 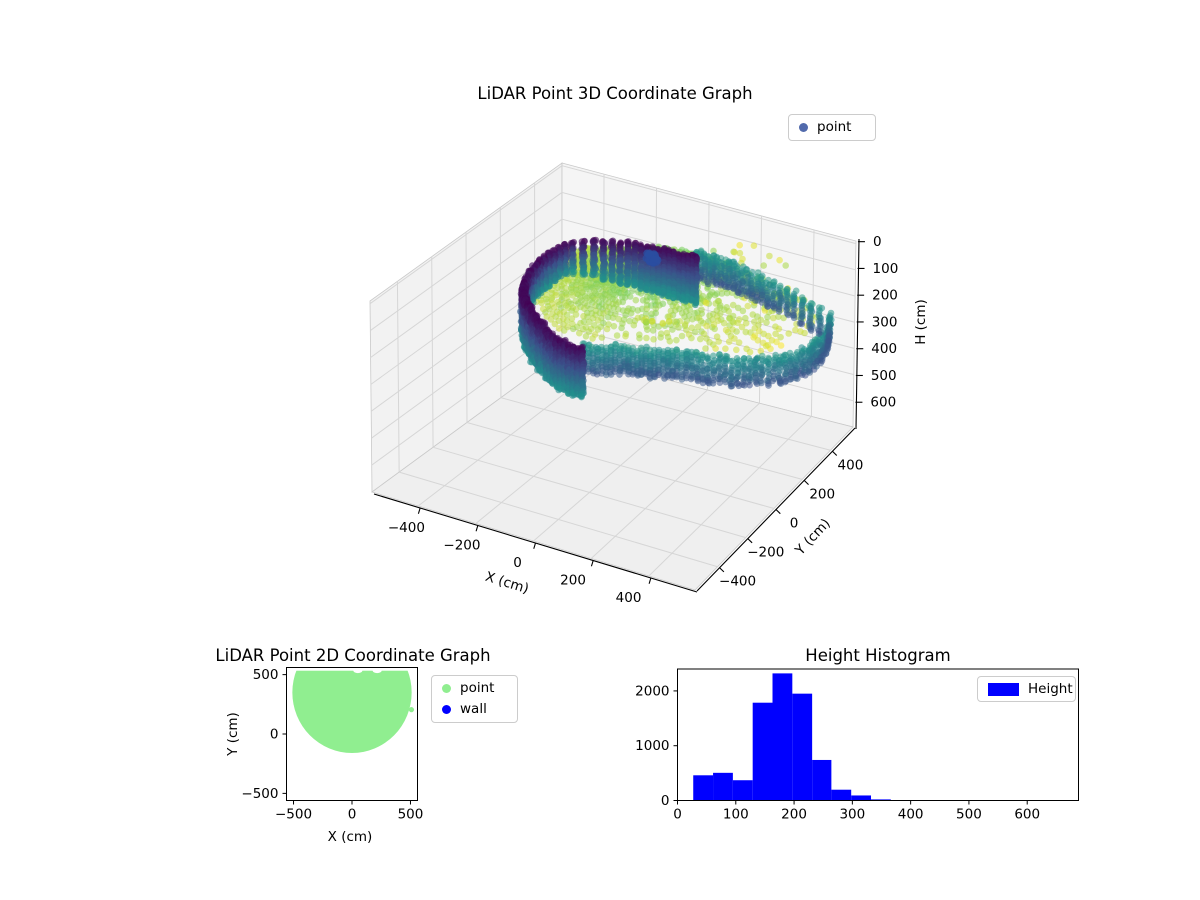 What do you see at coordinates (878, 655) in the screenshot?
I see `histogram-title: Height Histogram` at bounding box center [878, 655].